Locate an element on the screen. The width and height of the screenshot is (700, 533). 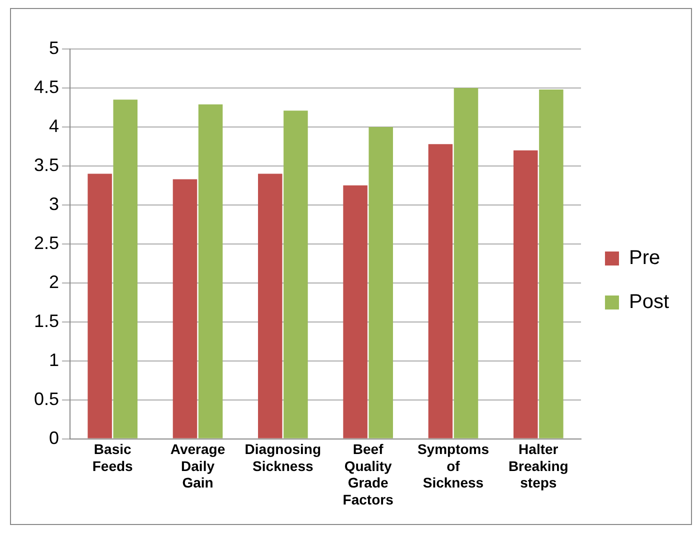
x-tick-label: Symptoms of Sickness is located at coordinates (453, 466).